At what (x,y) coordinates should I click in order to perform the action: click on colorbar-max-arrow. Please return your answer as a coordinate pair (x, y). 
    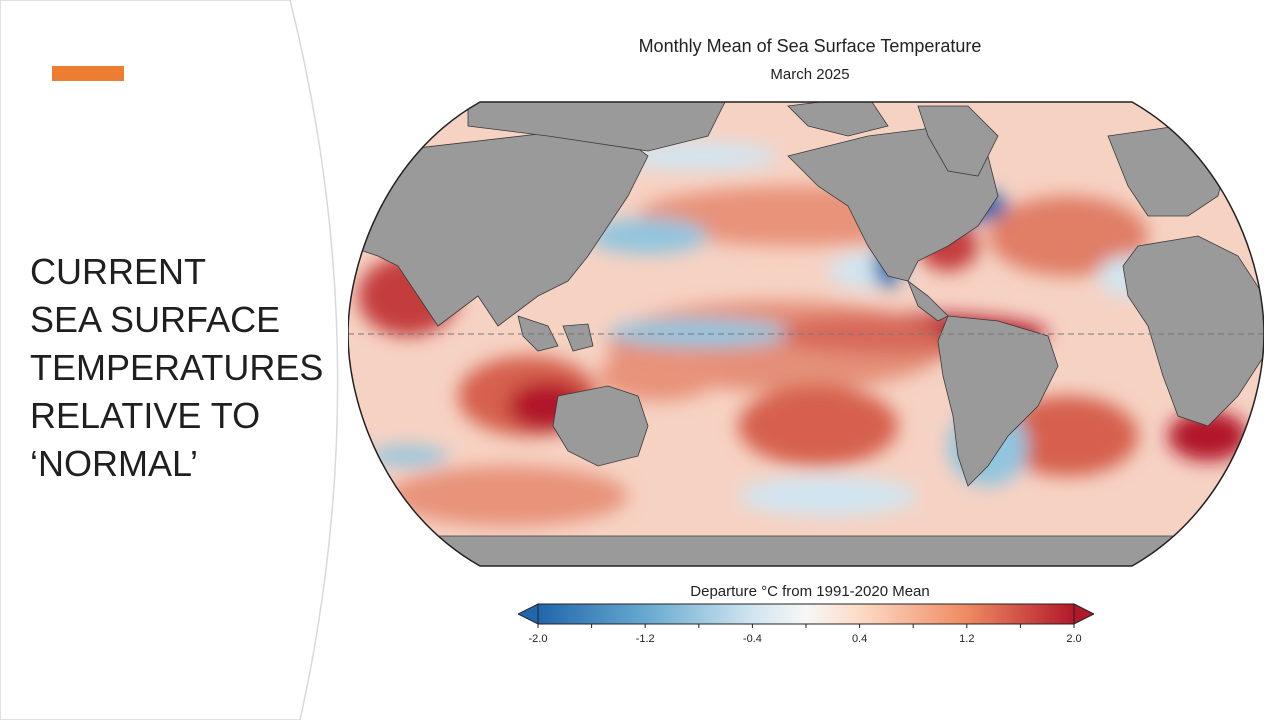
    Looking at the image, I should click on (1083, 614).